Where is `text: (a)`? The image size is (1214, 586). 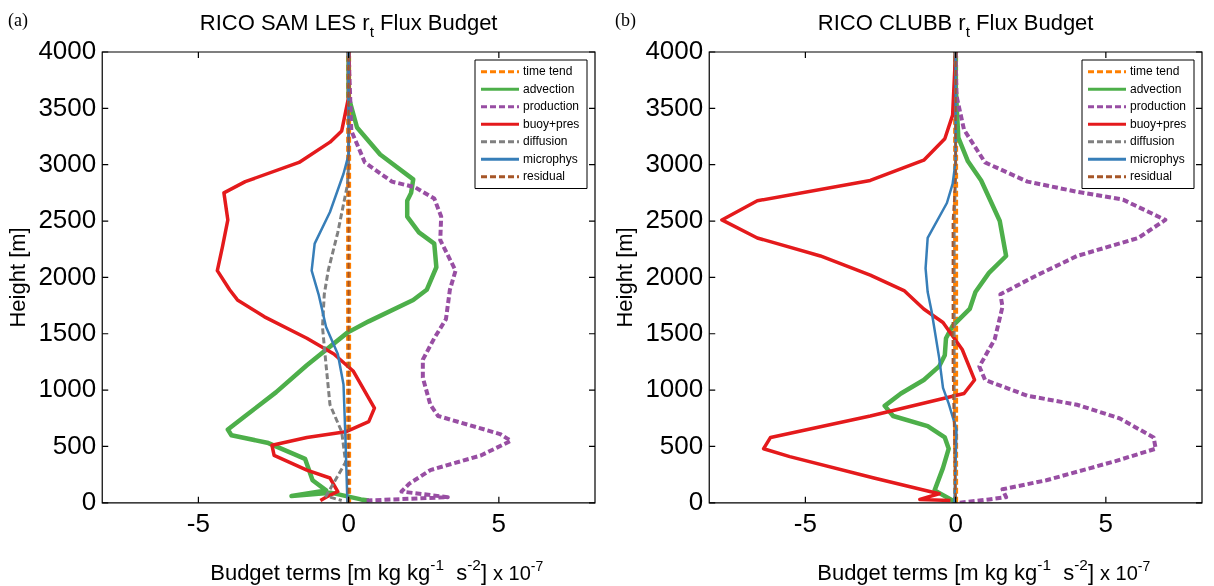 text: (a) is located at coordinates (18, 20).